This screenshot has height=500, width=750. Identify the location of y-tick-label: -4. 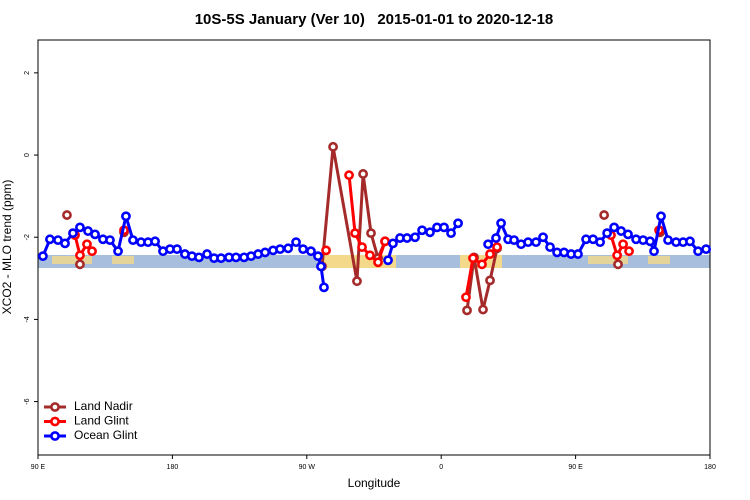
(27, 319).